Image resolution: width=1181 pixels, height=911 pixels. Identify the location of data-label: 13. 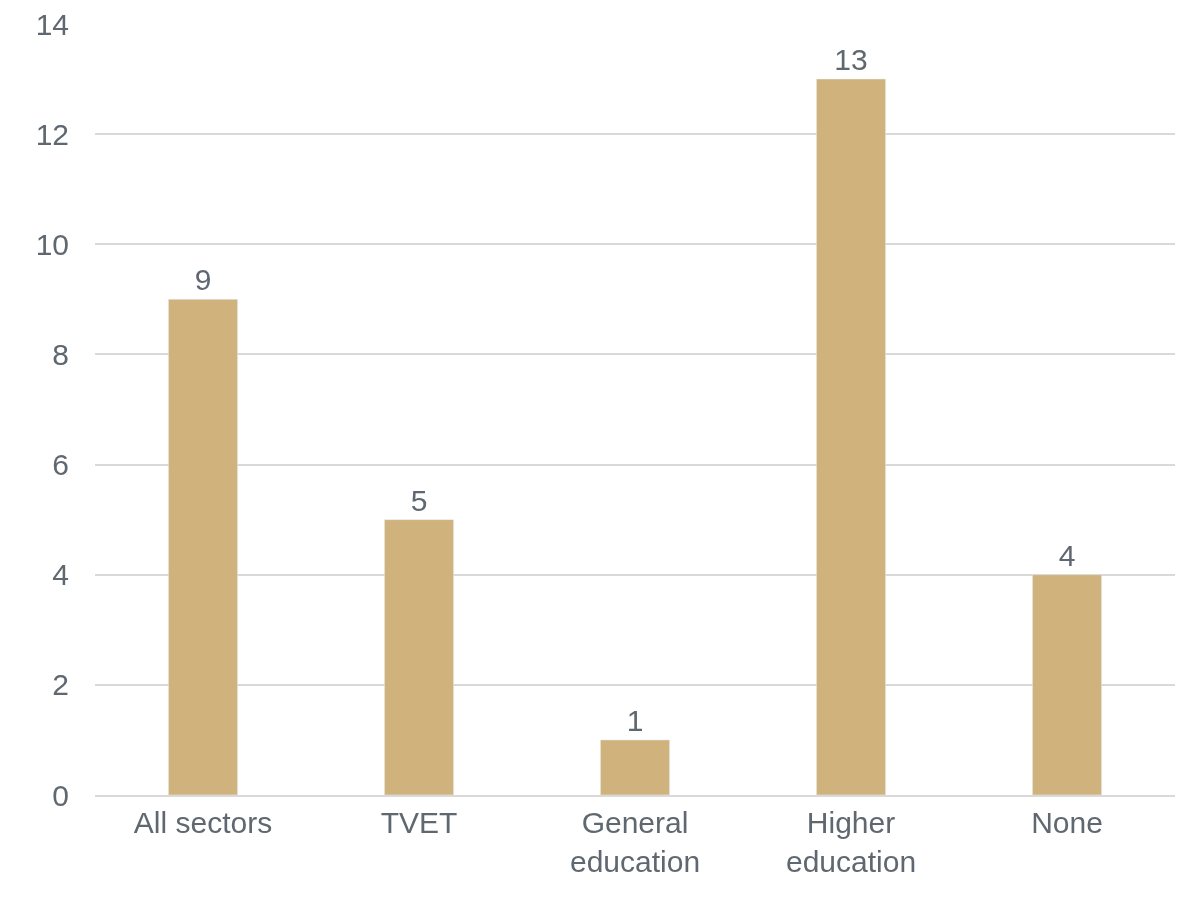
(851, 60).